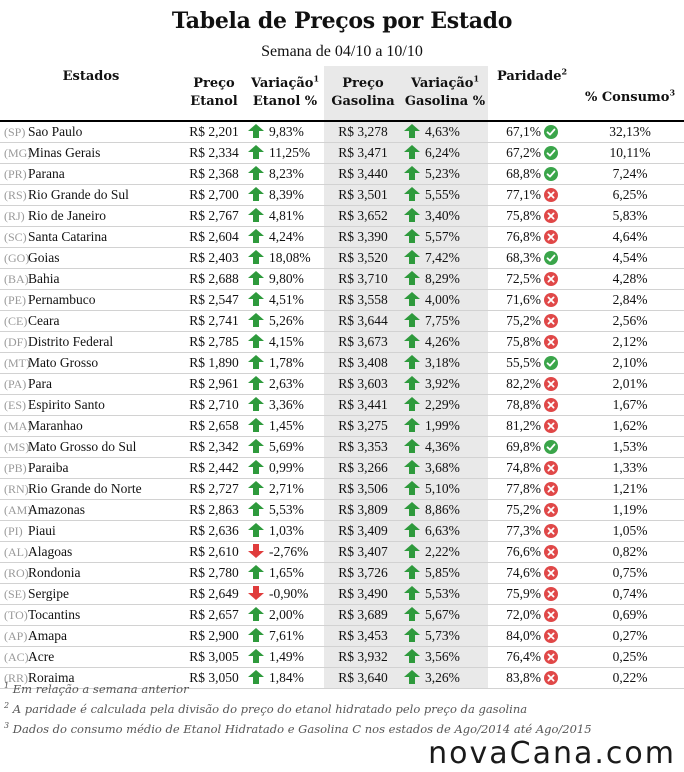 The height and width of the screenshot is (772, 684). I want to click on variacao-etanol-cell: 7,61%, so click(285, 636).